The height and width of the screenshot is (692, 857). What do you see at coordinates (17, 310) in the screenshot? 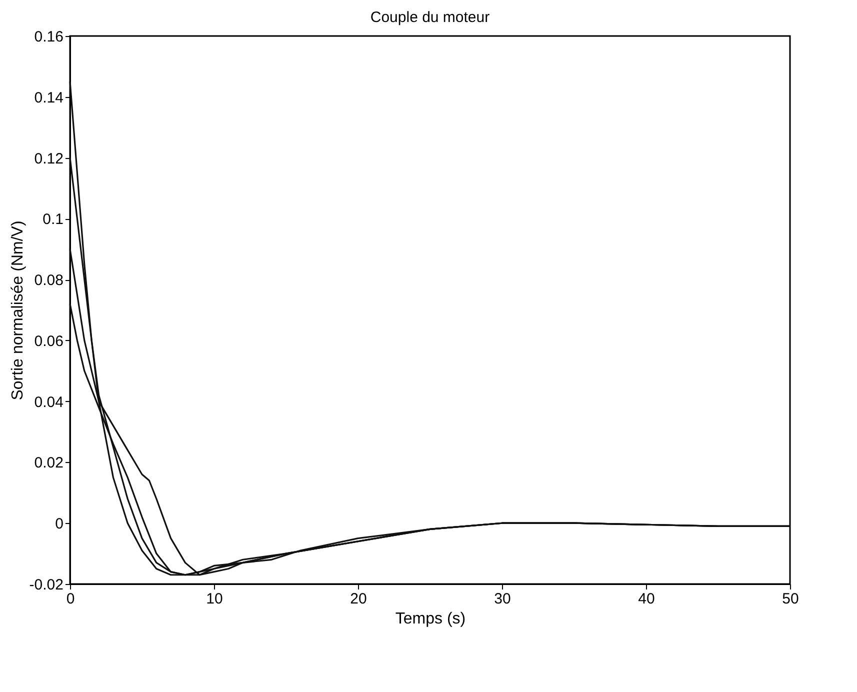
I see `y-axis-title: Sortie normalisée (Nm/V)` at bounding box center [17, 310].